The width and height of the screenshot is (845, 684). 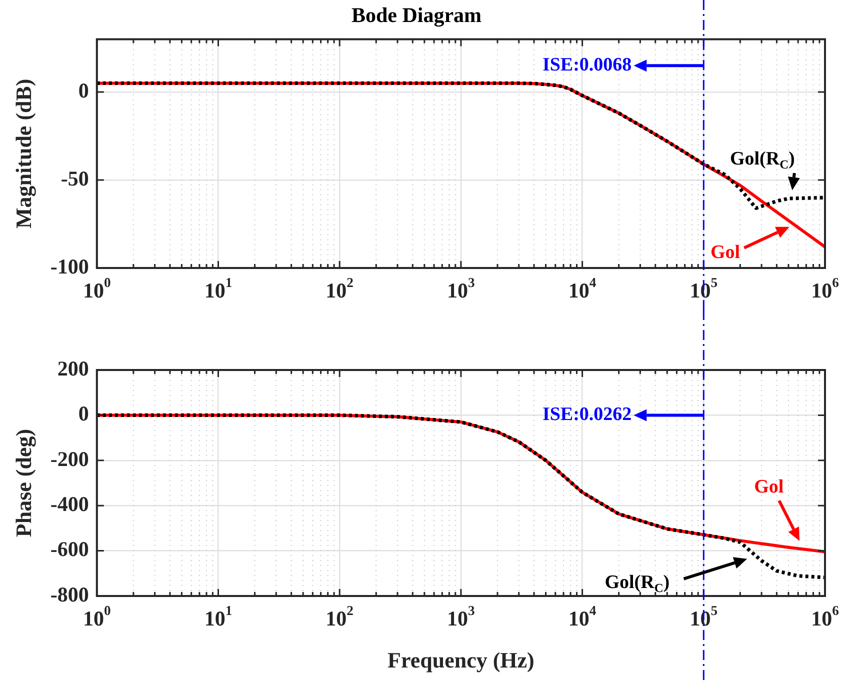 I want to click on y-tick-label: -200, so click(x=69, y=458).